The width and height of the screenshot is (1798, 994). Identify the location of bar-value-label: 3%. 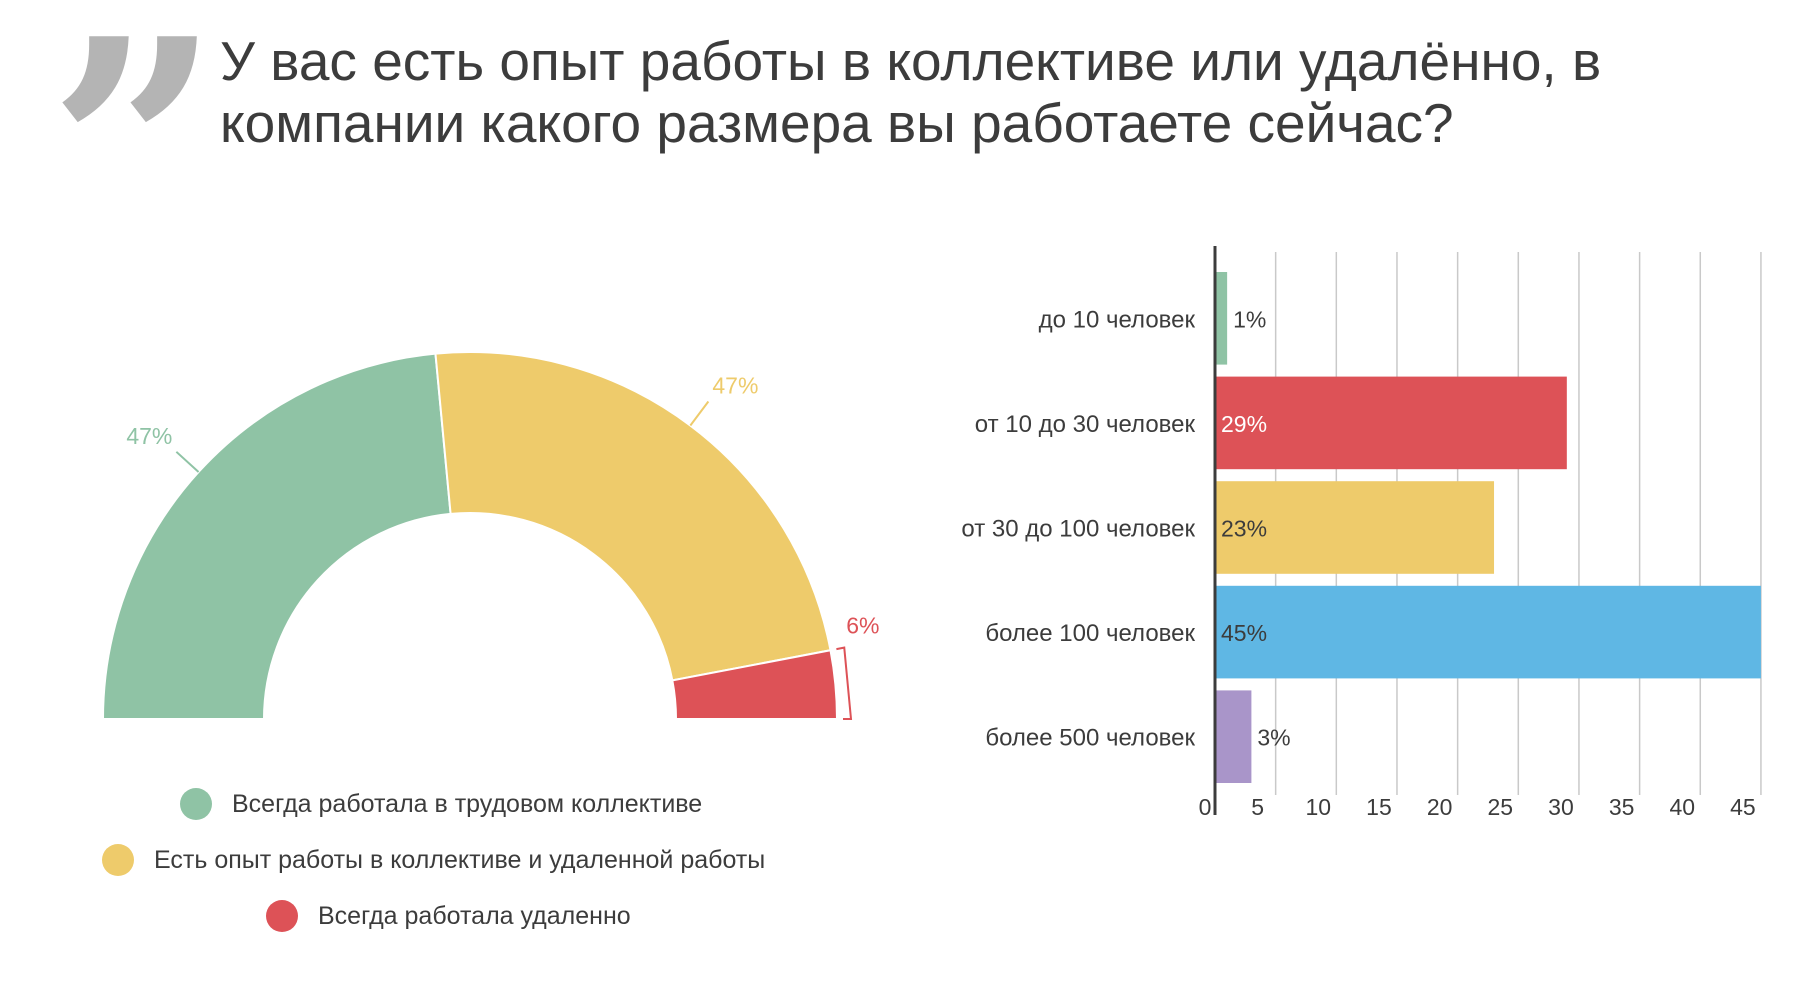
(1273, 738).